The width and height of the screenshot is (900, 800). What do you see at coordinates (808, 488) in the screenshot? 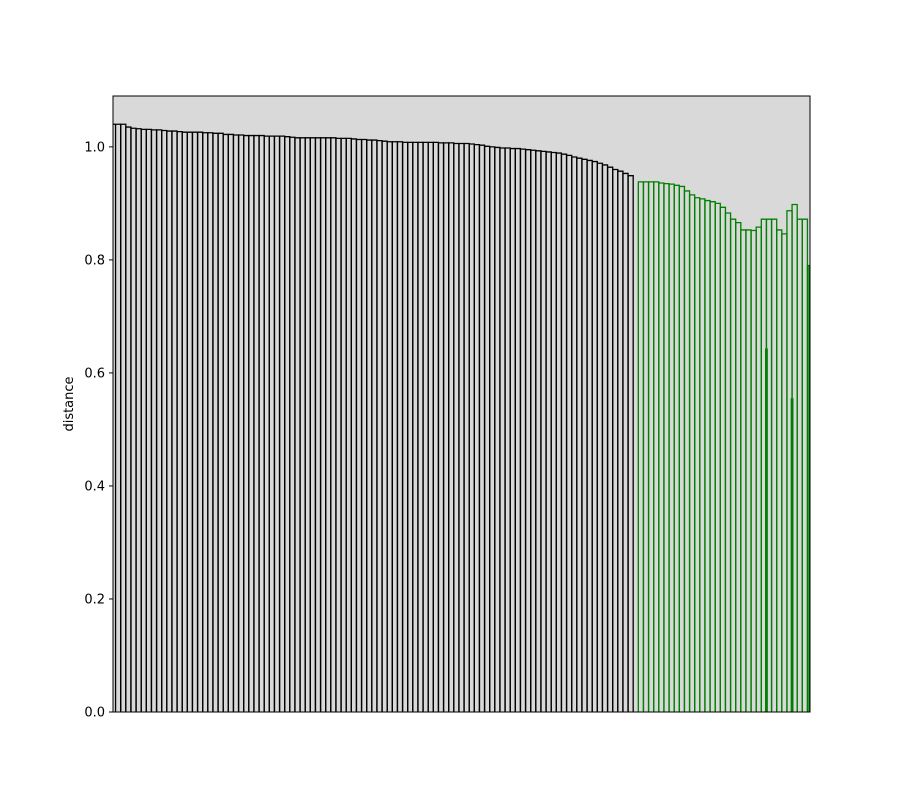
I see `dendrogram-link-green` at bounding box center [808, 488].